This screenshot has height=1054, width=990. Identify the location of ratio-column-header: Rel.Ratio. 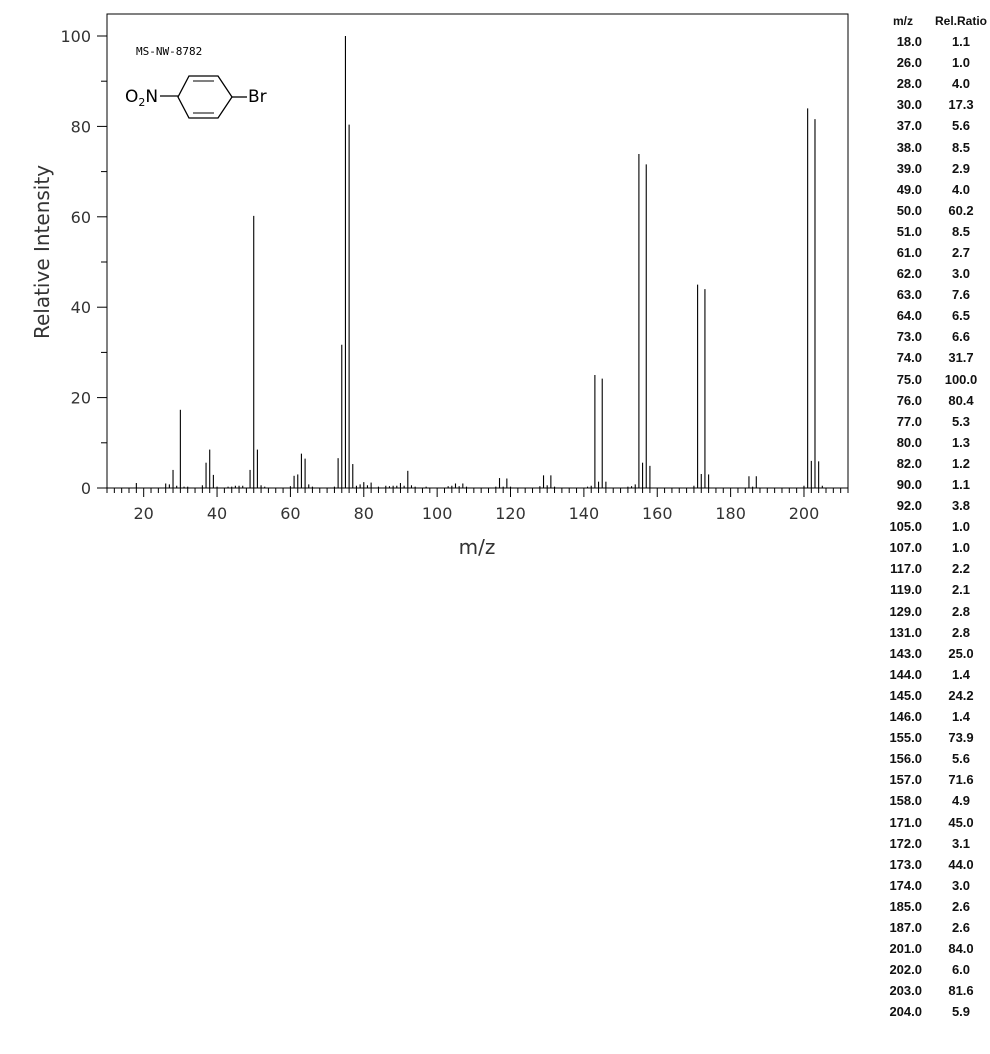
(960, 20).